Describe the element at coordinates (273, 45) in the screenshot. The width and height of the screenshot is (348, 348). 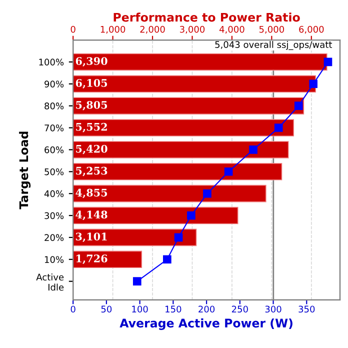
I see `ref-line-label: 5,043 overall ssj_ops/watt` at that location.